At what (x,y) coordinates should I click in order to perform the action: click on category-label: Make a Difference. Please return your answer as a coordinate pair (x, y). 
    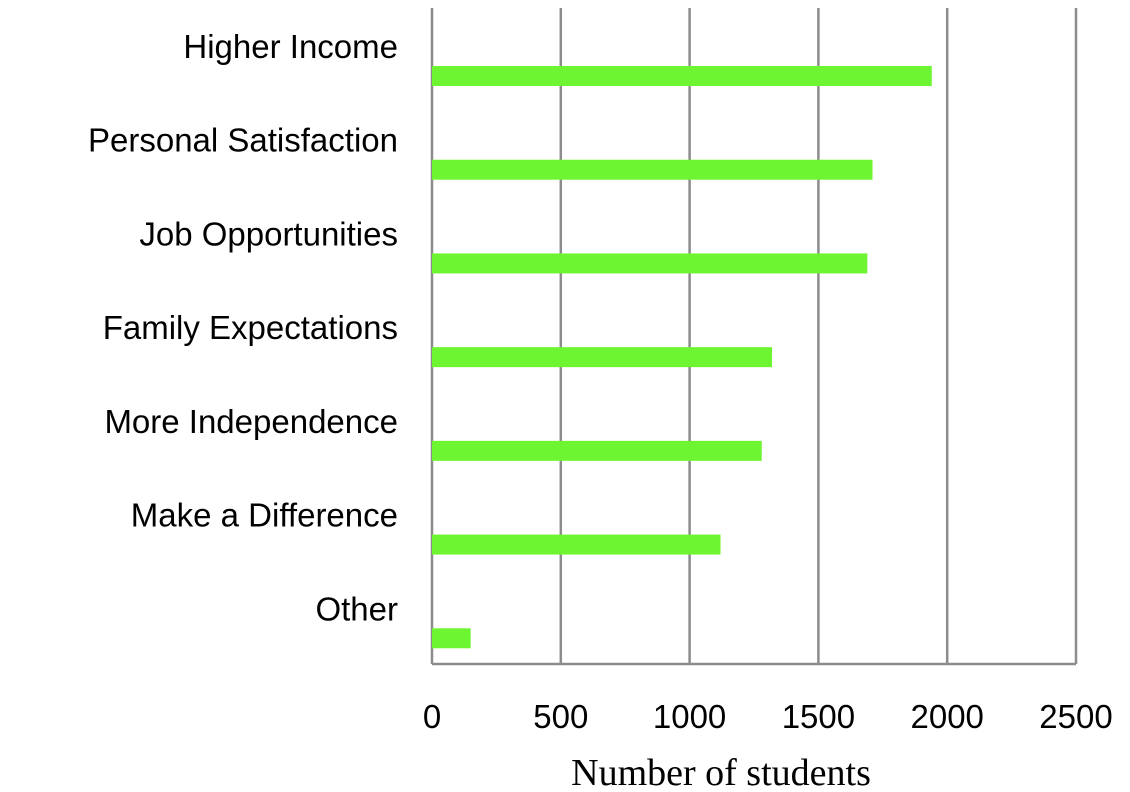
    Looking at the image, I should click on (264, 515).